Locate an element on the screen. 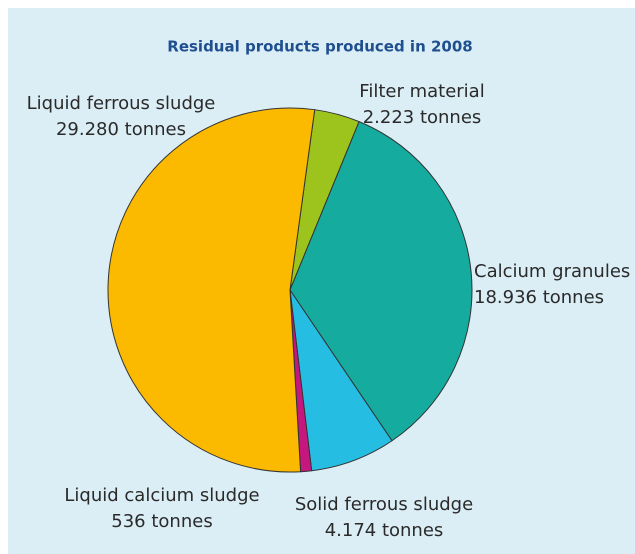  slice-label: Filter material is located at coordinates (421, 91).